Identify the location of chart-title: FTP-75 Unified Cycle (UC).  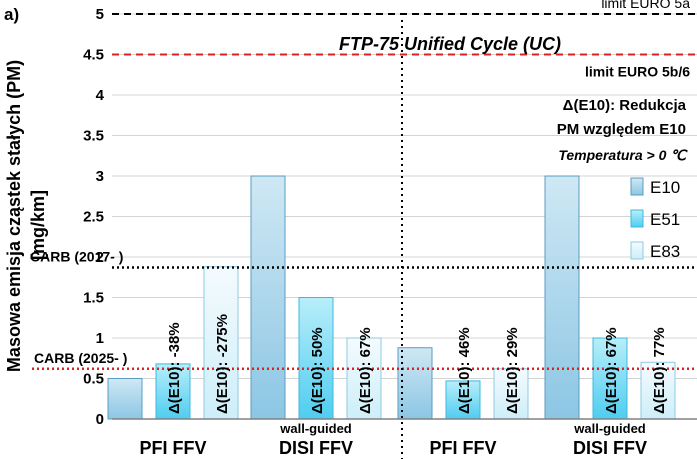
(450, 44).